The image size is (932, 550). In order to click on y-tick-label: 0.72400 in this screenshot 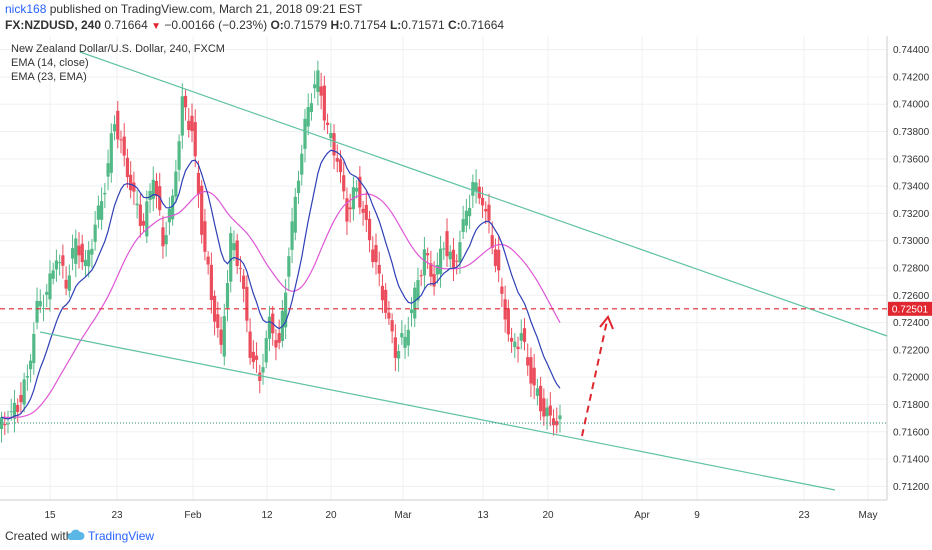, I will do `click(911, 323)`.